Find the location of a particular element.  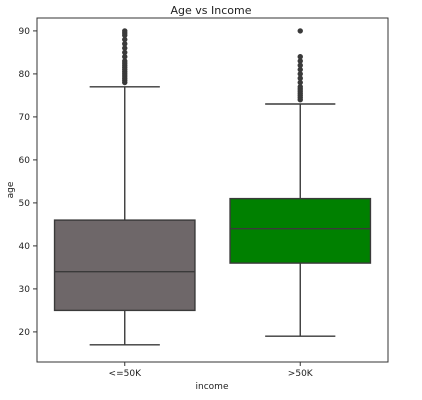

y-tick-label: 30 is located at coordinates (25, 290).